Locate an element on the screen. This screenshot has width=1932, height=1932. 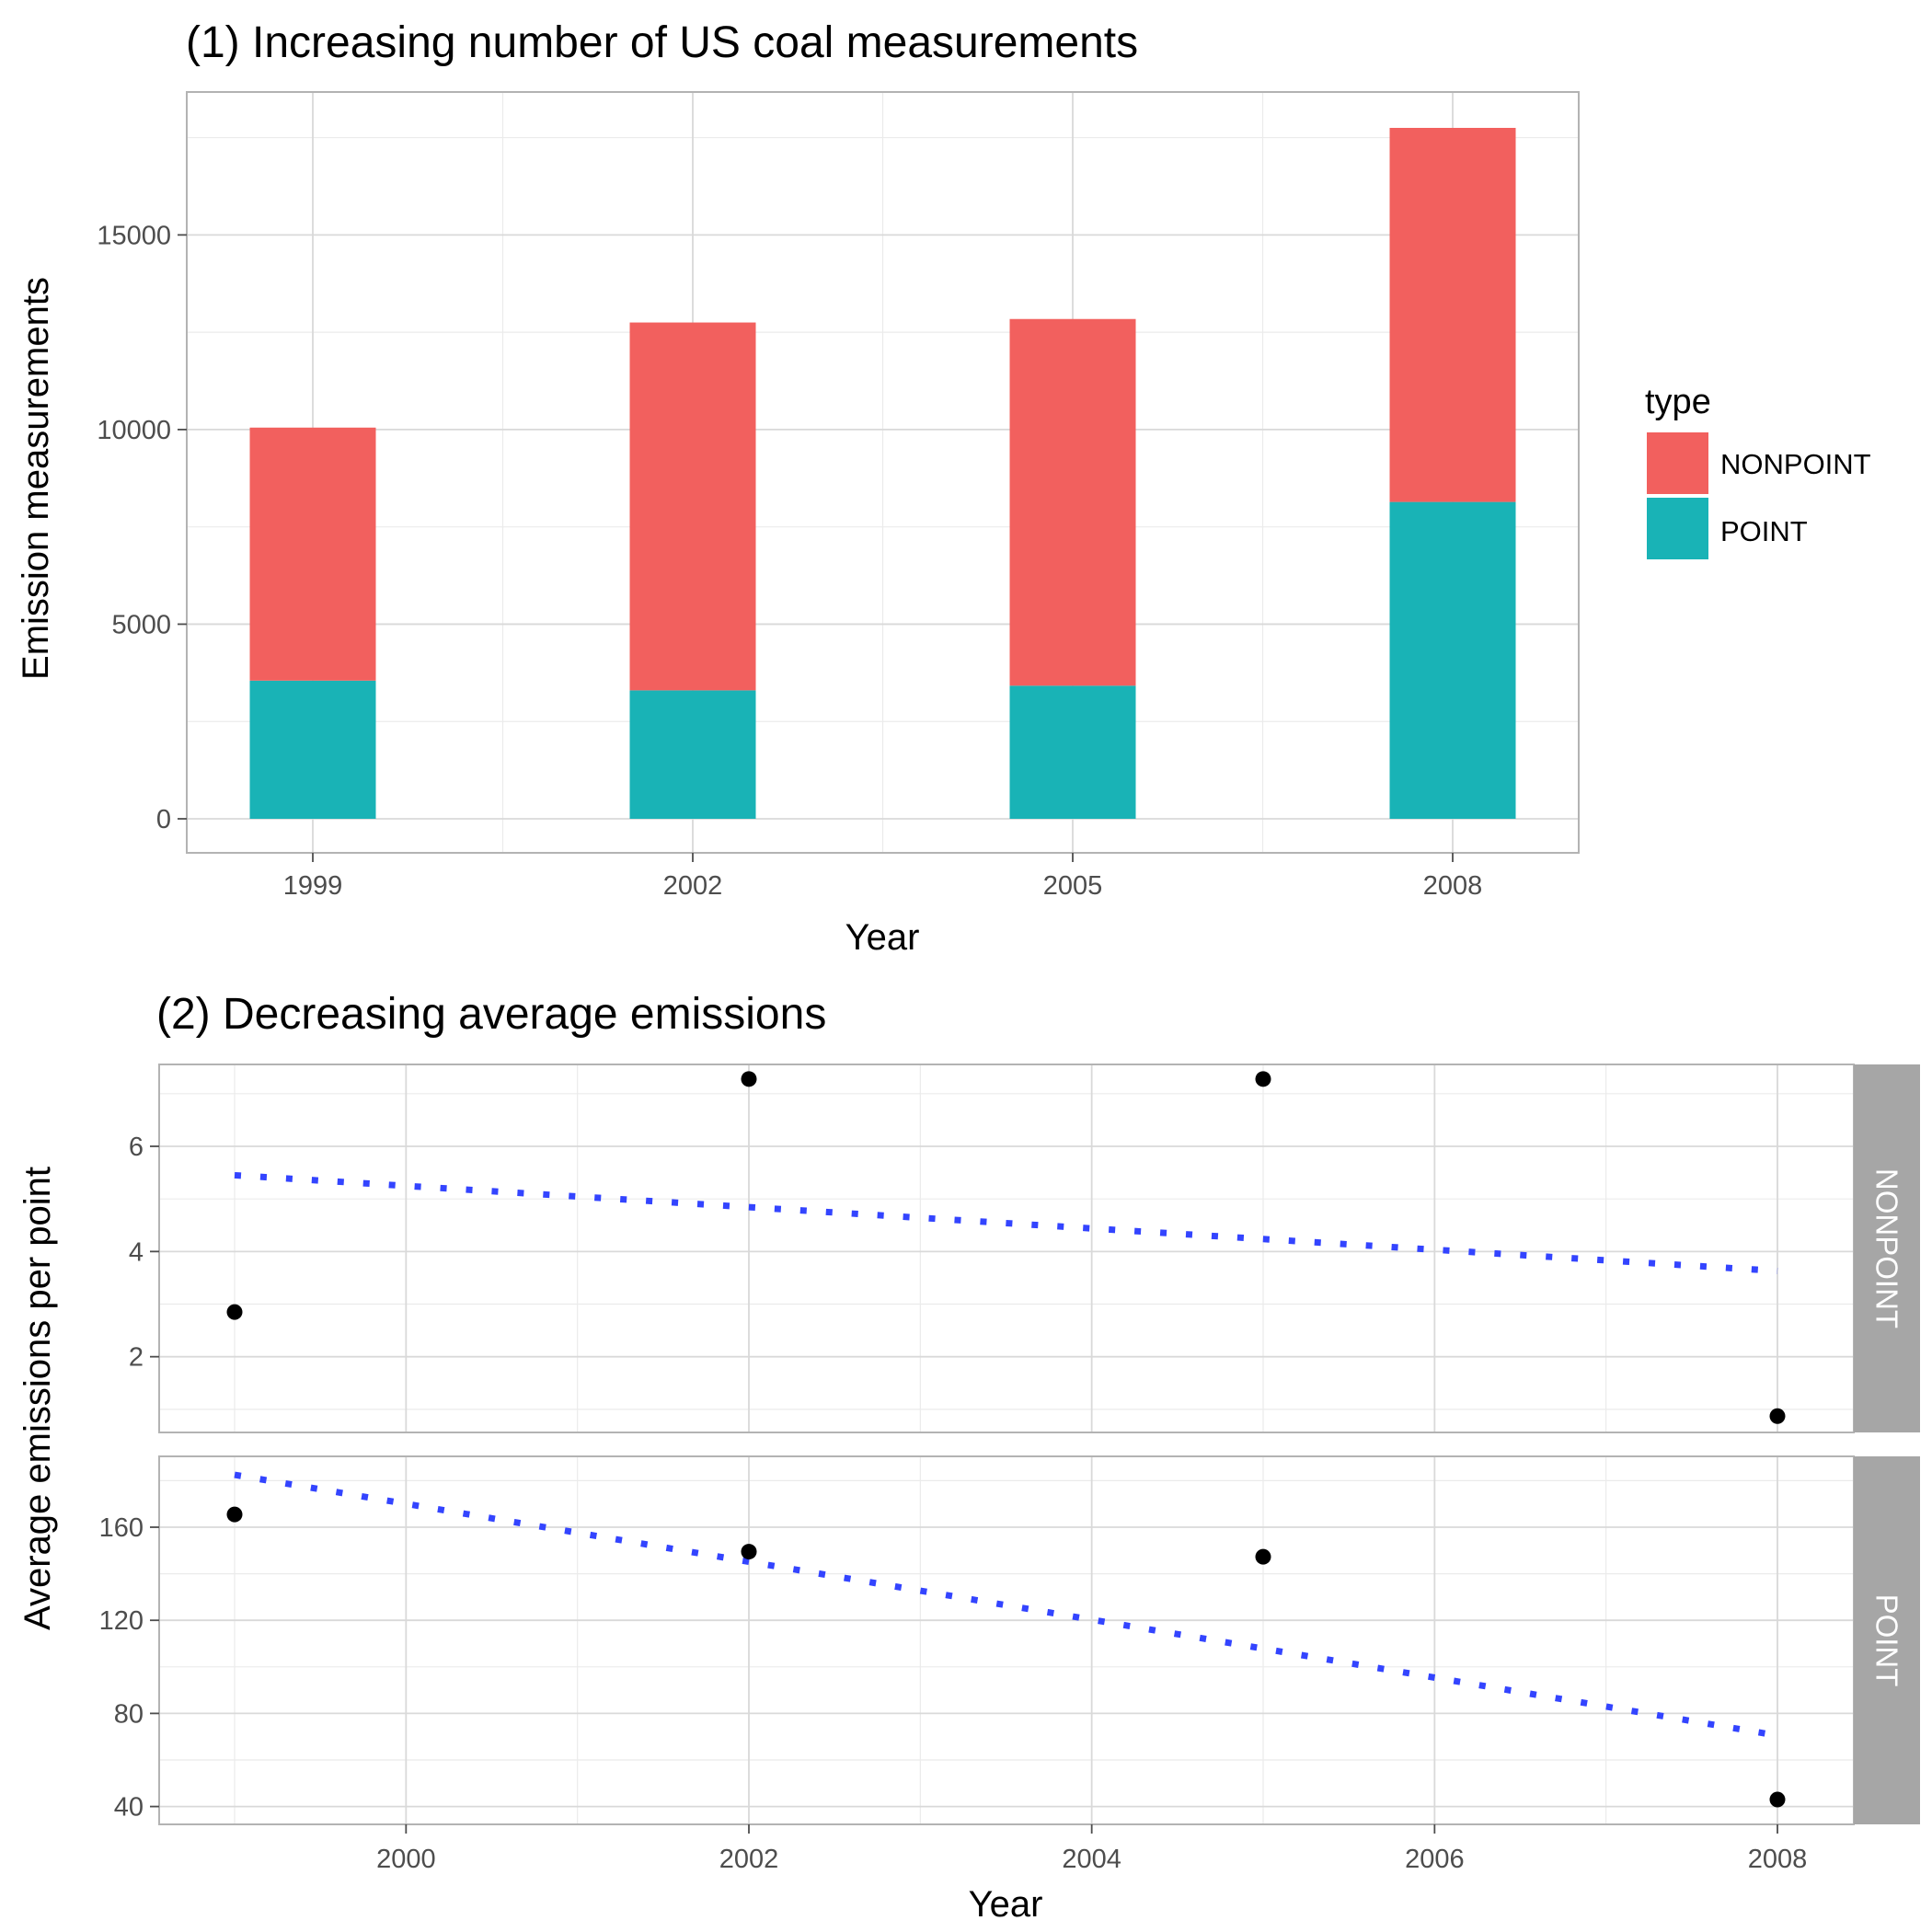
y-tick-label: 120 is located at coordinates (121, 1621).